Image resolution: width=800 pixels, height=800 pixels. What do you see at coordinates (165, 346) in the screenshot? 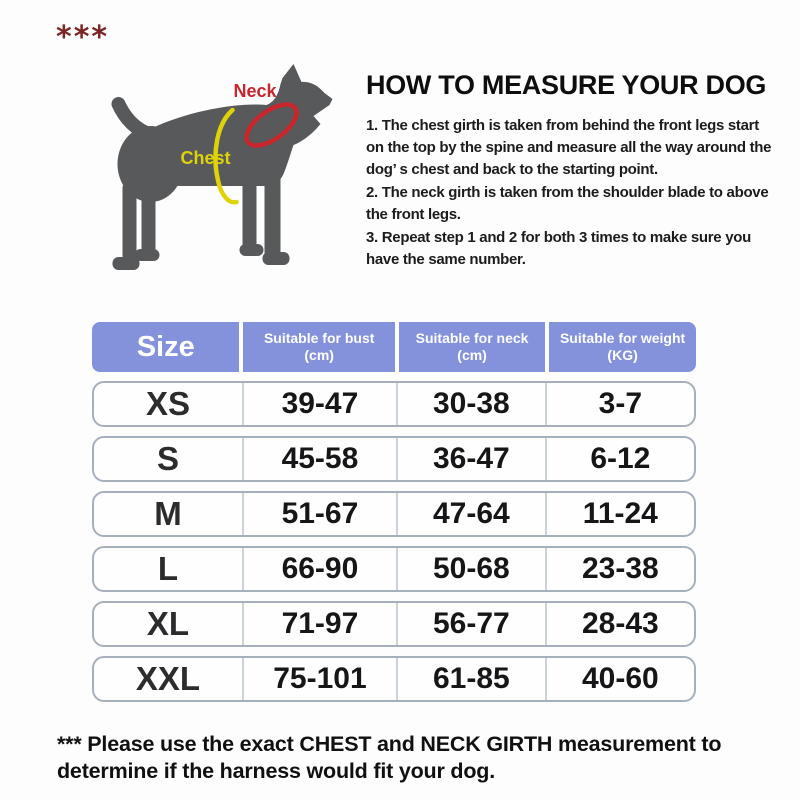
I see `header-size: Size` at bounding box center [165, 346].